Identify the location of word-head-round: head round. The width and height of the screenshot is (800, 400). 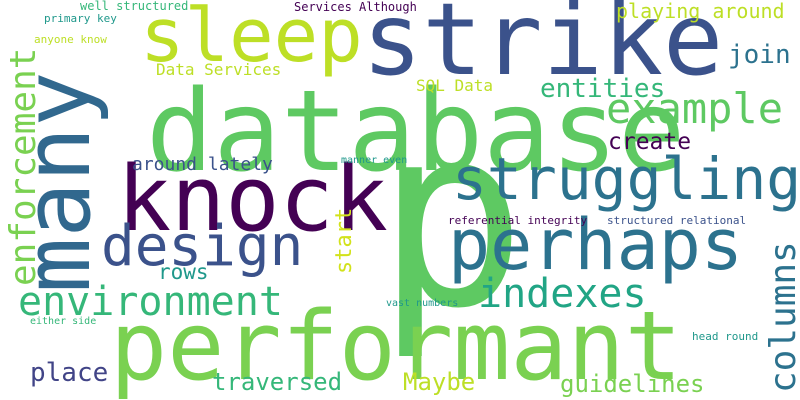
(725, 336).